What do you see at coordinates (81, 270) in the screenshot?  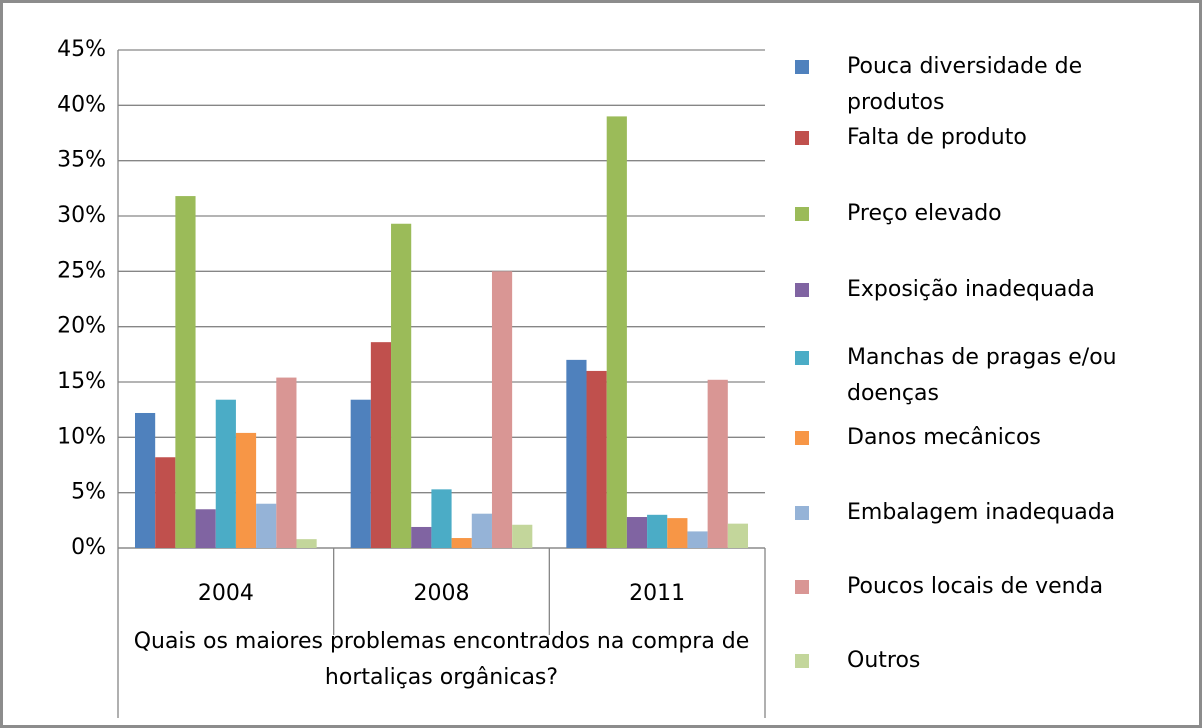 I see `y-tick-label: 25%` at bounding box center [81, 270].